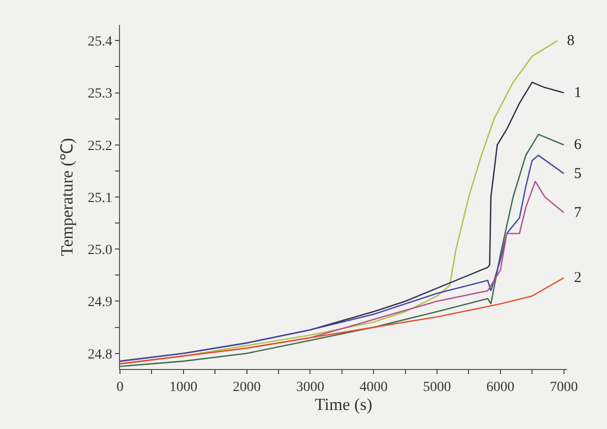  Describe the element at coordinates (342, 320) in the screenshot. I see `line-series` at that location.